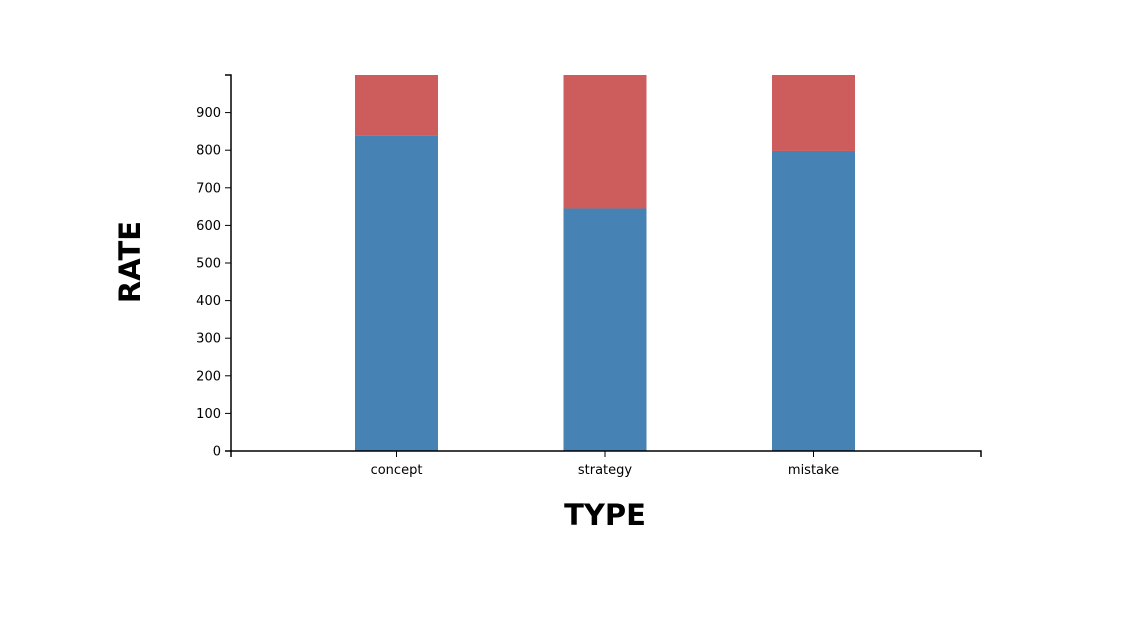 This screenshot has width=1127, height=634. Describe the element at coordinates (208, 414) in the screenshot. I see `y-tick-label: 100` at that location.